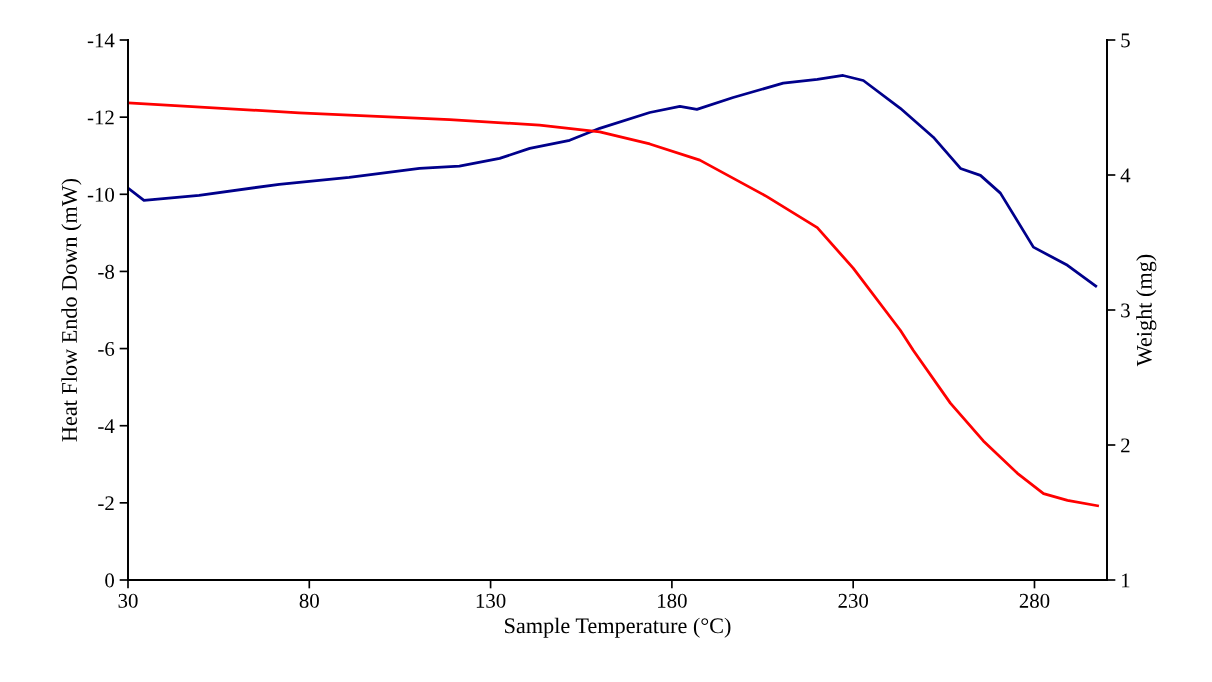 This screenshot has height=682, width=1212. Describe the element at coordinates (106, 349) in the screenshot. I see `y-tick-label: -6` at that location.